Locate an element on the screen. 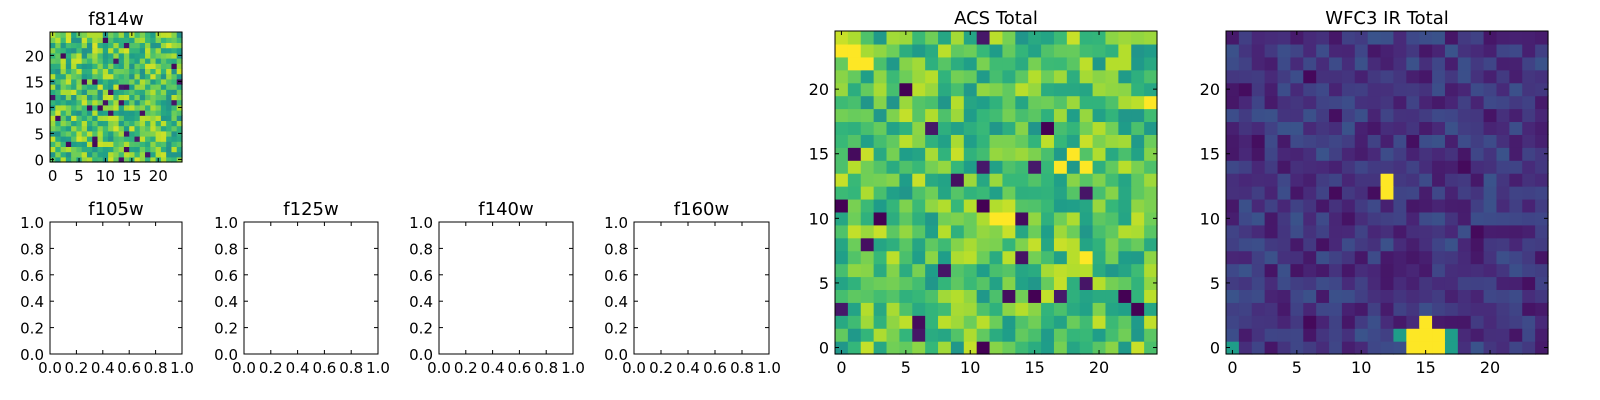 The height and width of the screenshot is (400, 1600). panel-title: ACS Total is located at coordinates (996, 18).